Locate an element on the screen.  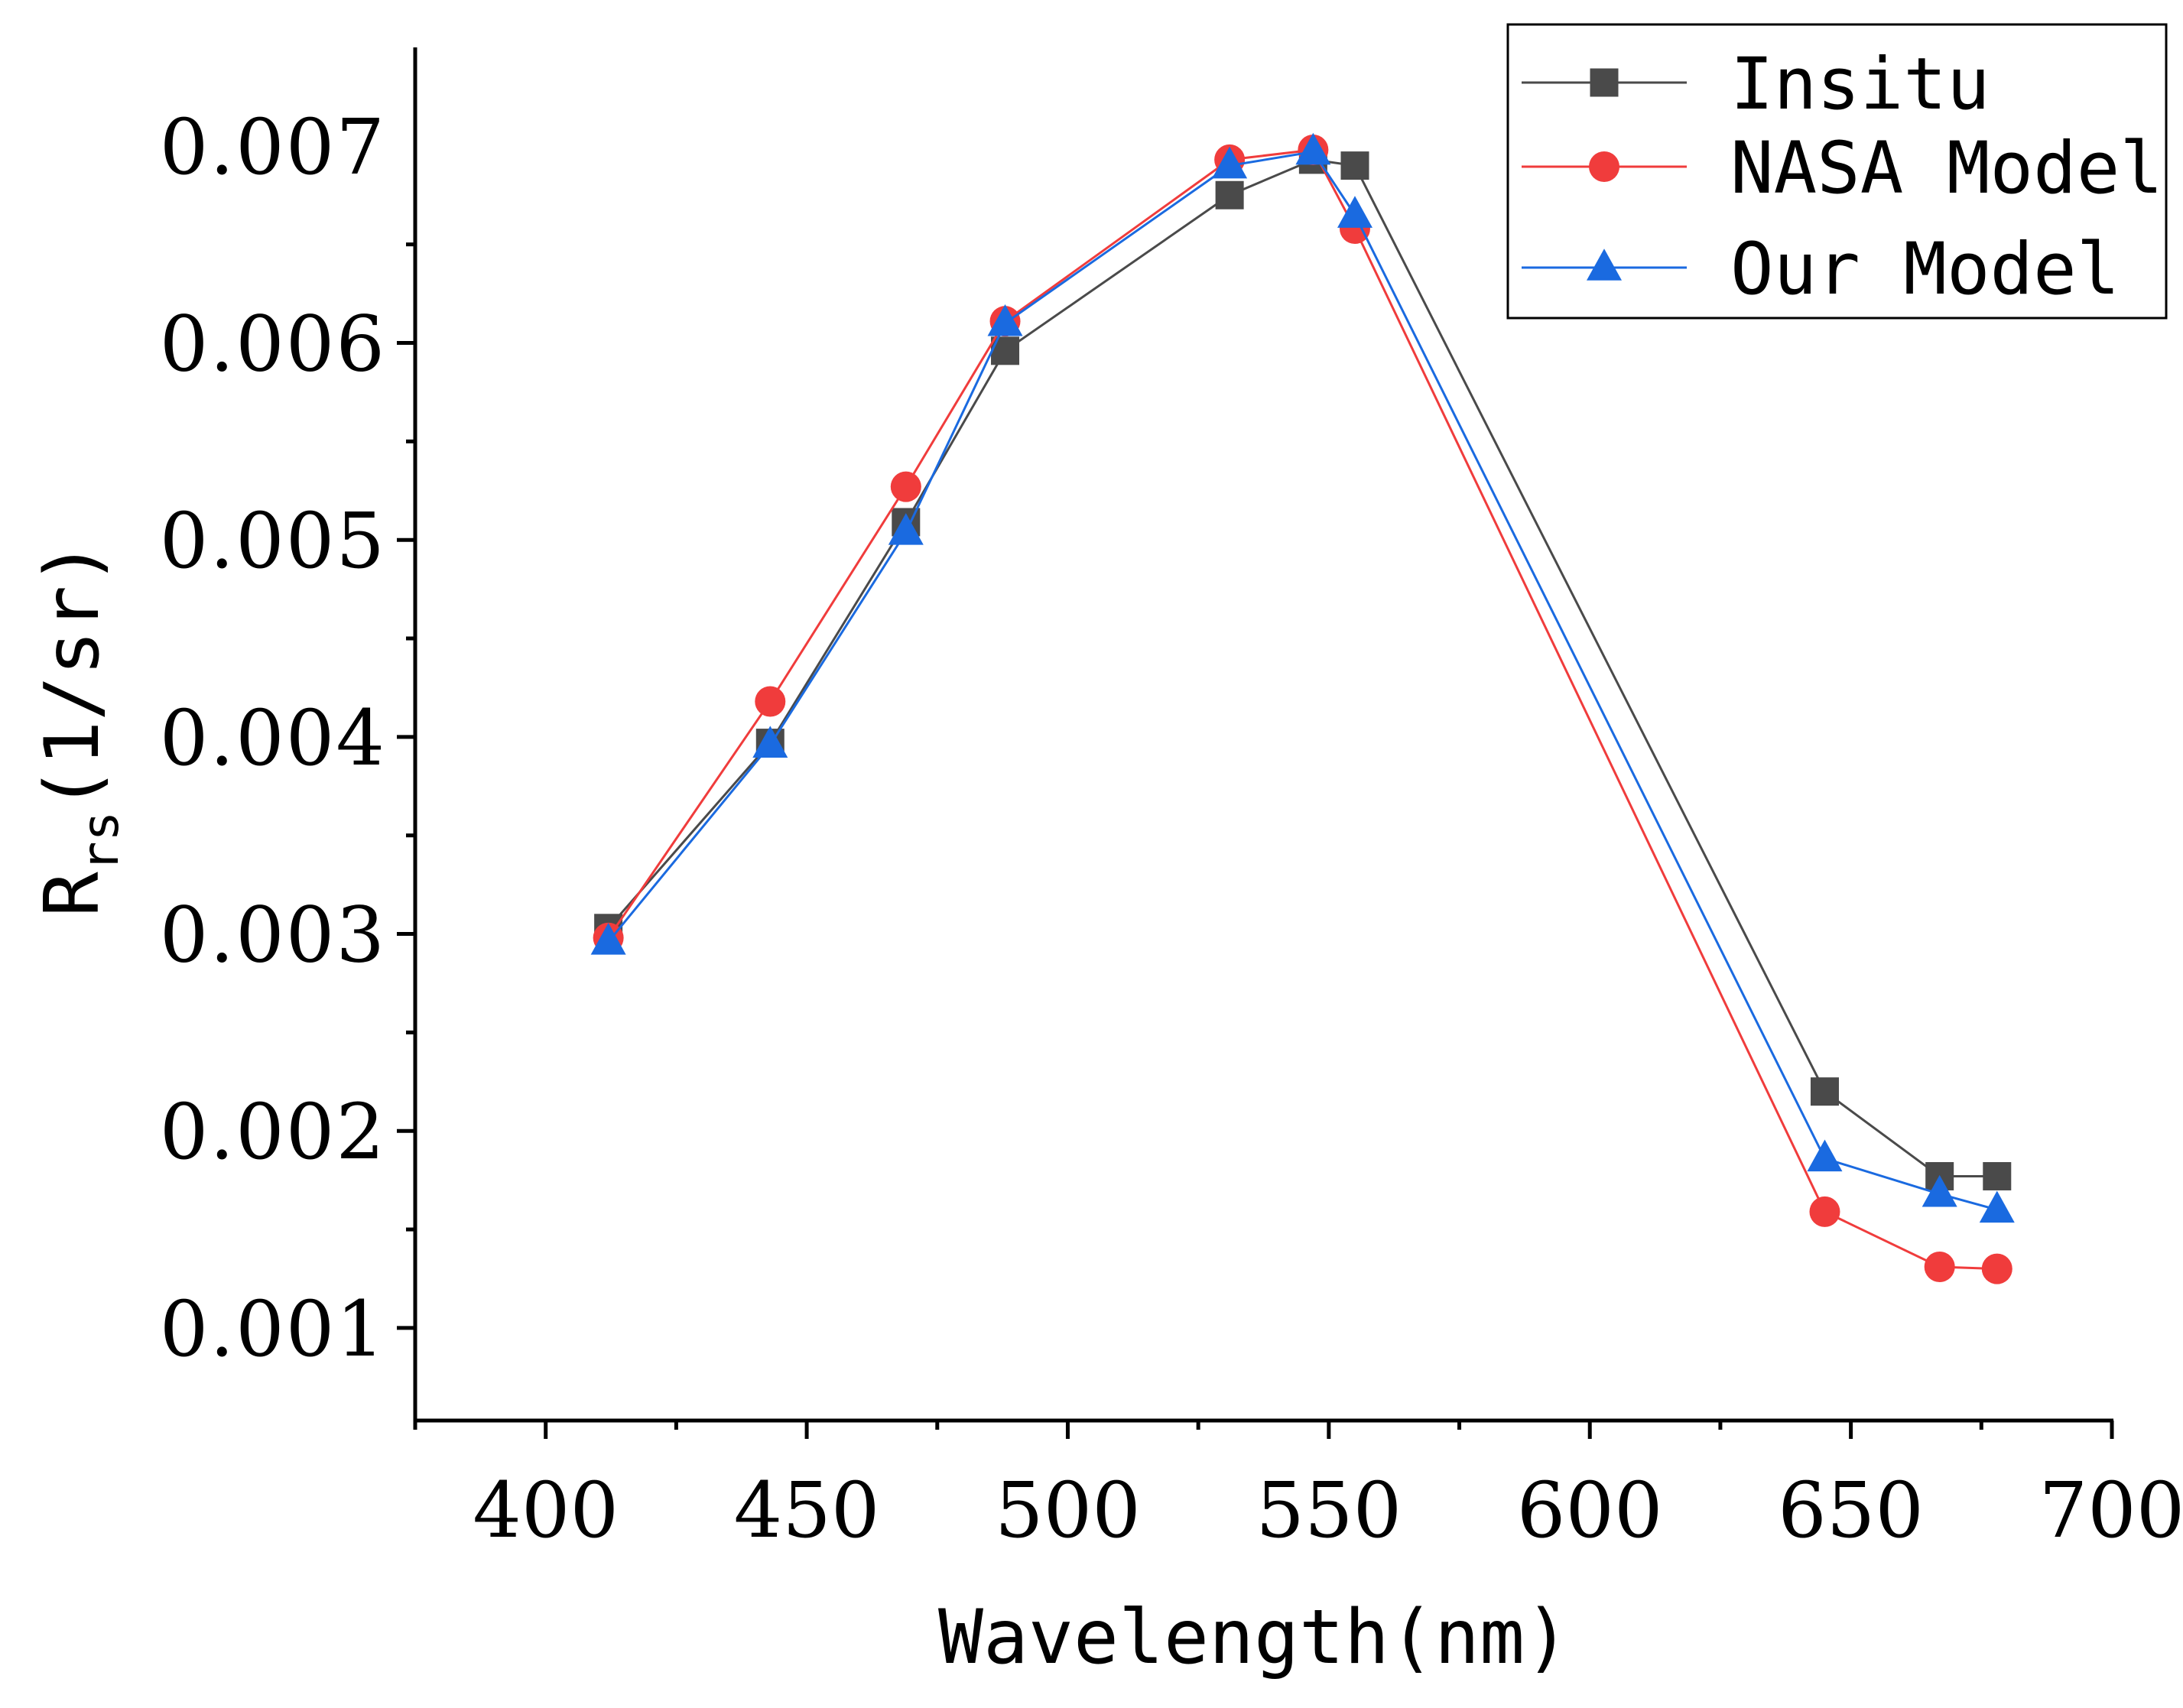
x-tick-label: 700 is located at coordinates (2111, 1510).